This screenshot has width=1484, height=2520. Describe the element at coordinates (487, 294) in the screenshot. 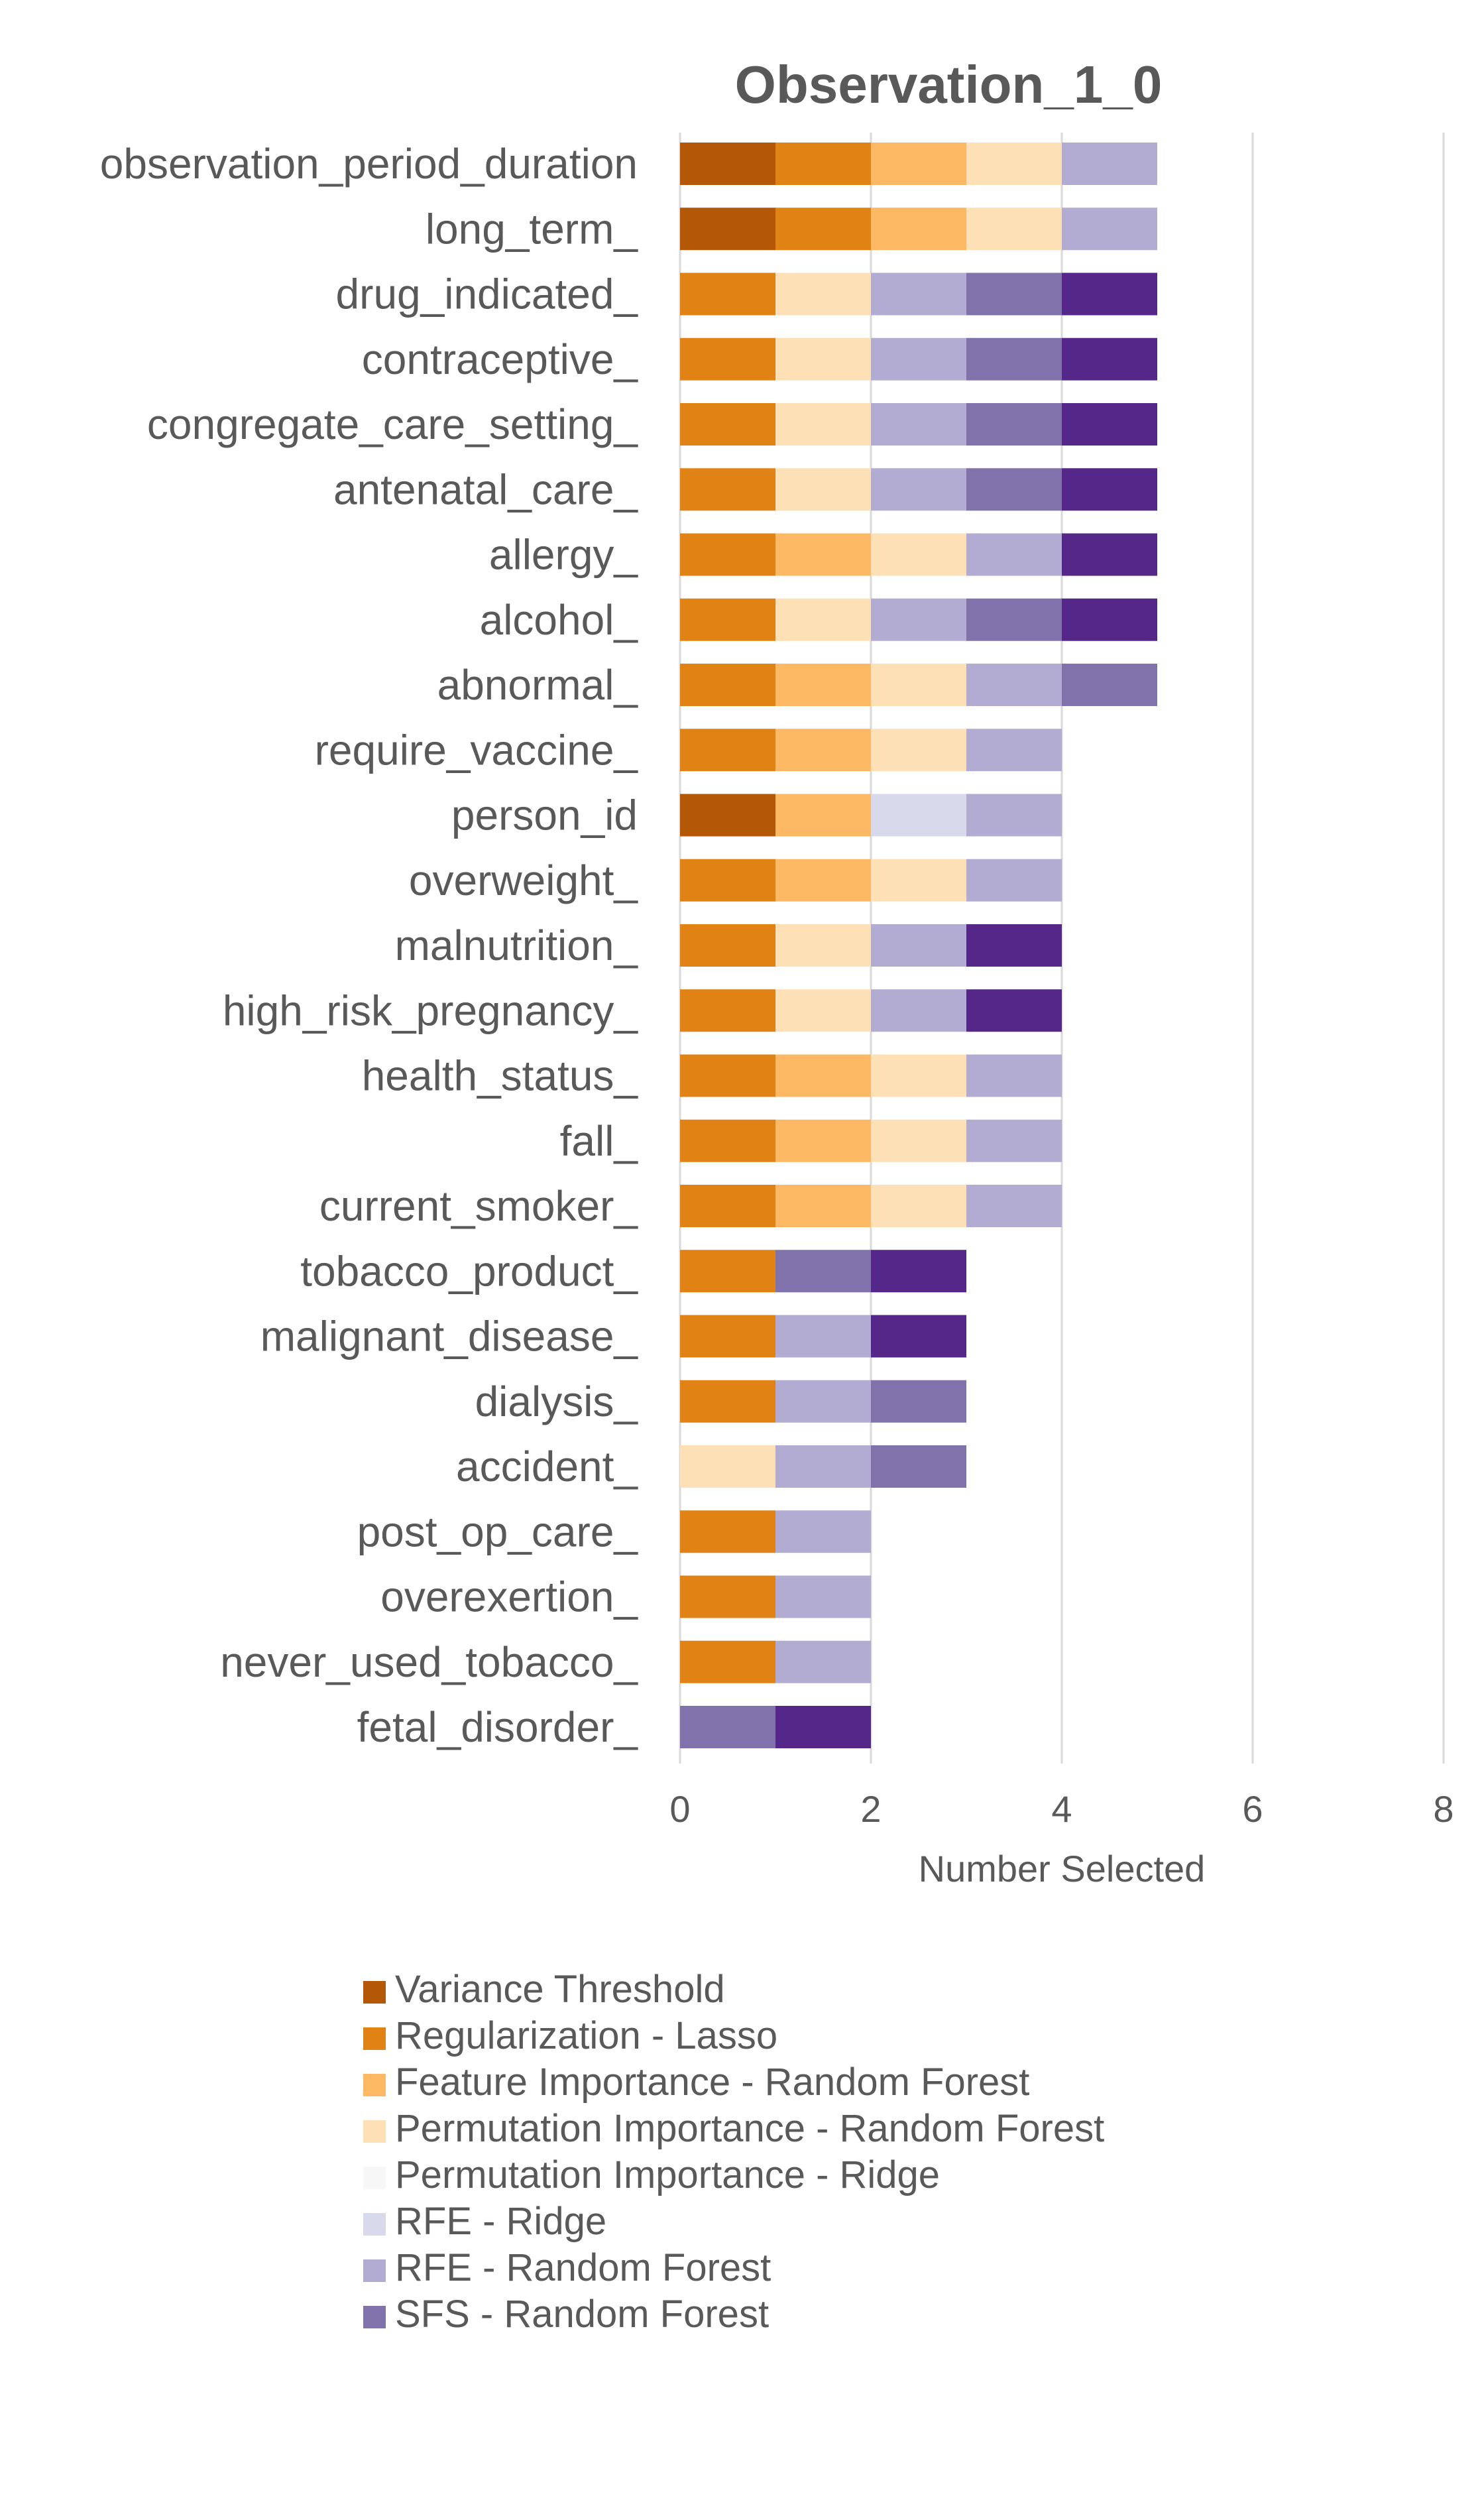

I see `category-label: drug_indicated_` at that location.